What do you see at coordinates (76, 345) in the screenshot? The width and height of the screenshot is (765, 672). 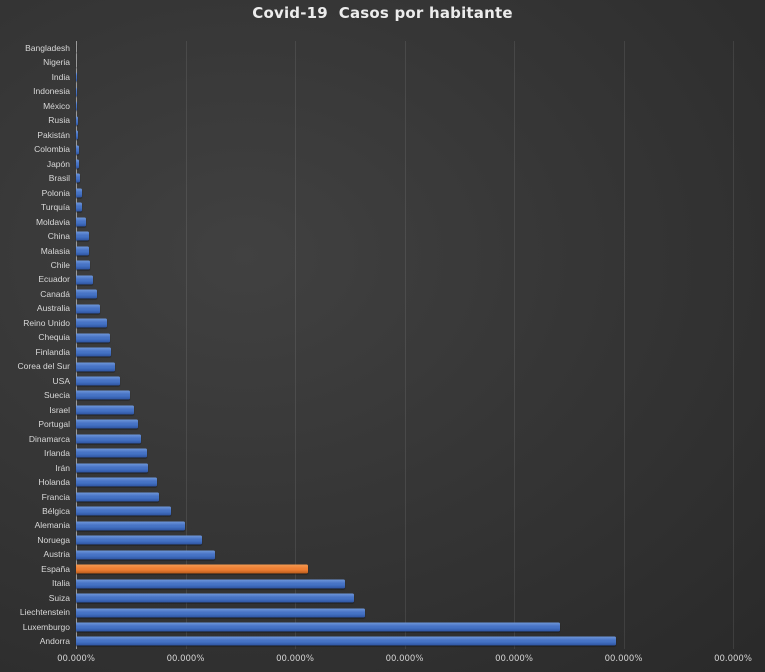 I see `y-axis-line` at bounding box center [76, 345].